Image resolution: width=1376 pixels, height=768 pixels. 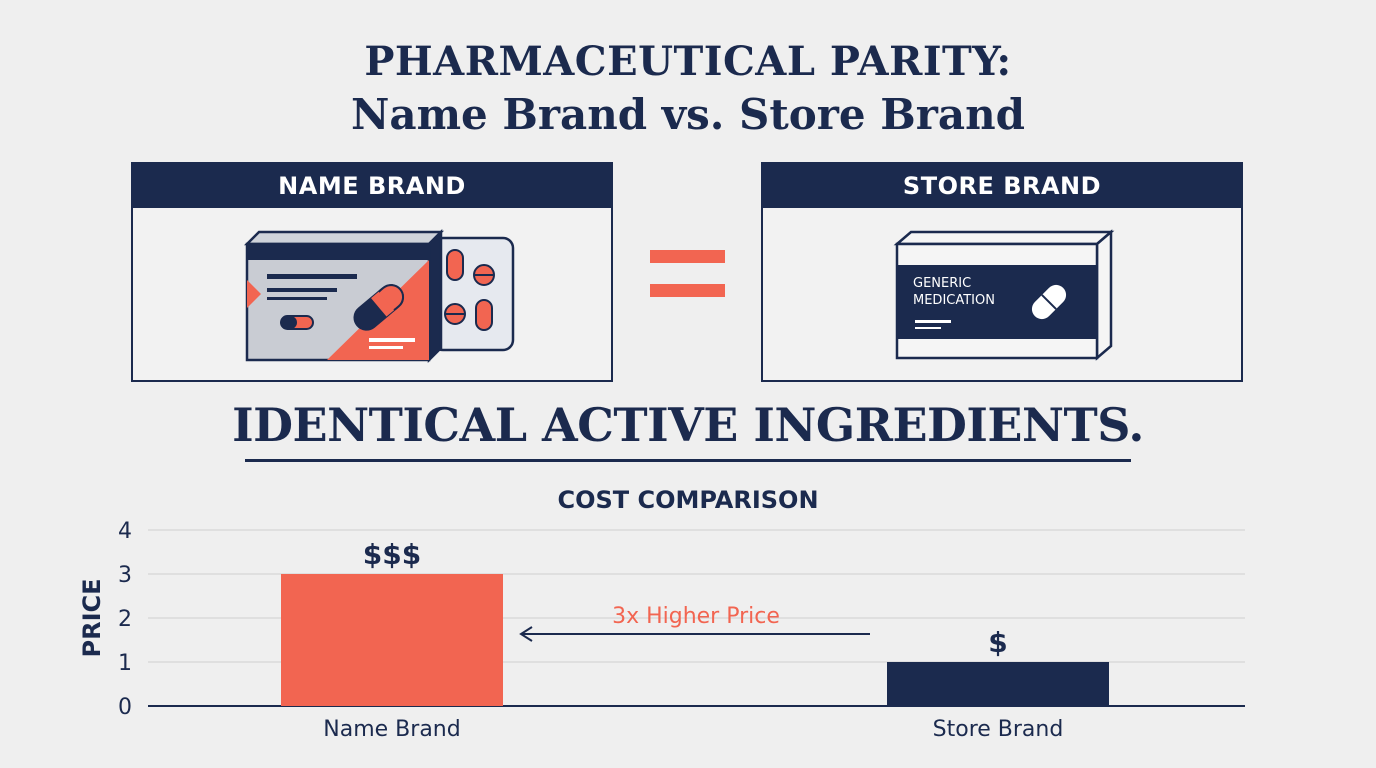 What do you see at coordinates (125, 575) in the screenshot?
I see `y-tick-label: 3` at bounding box center [125, 575].